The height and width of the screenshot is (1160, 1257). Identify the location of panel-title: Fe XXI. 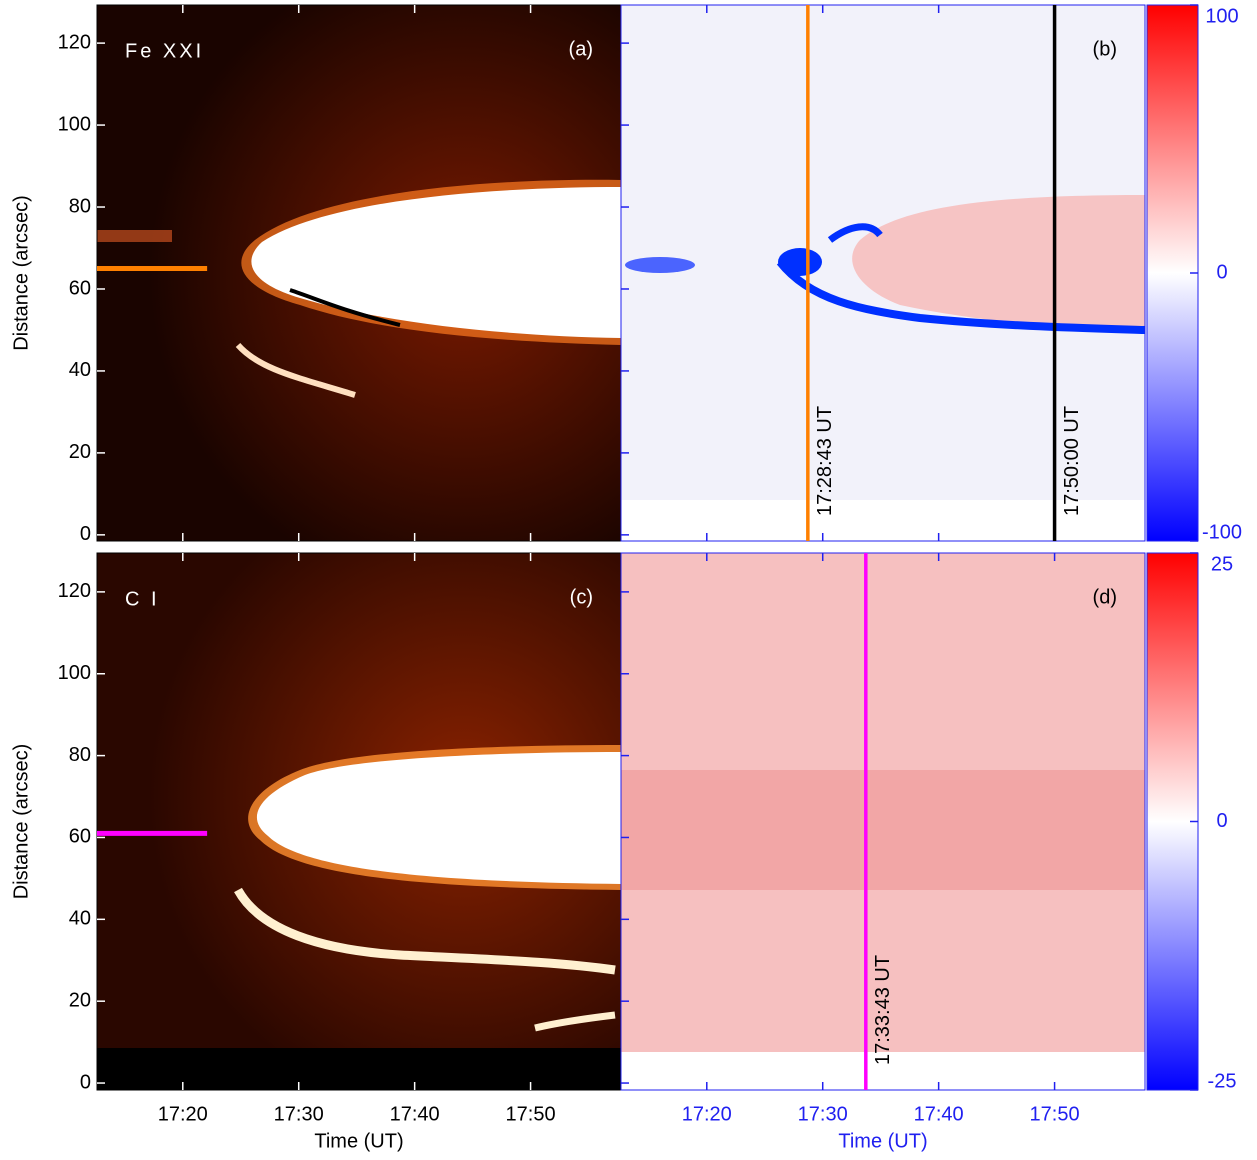
(164, 51).